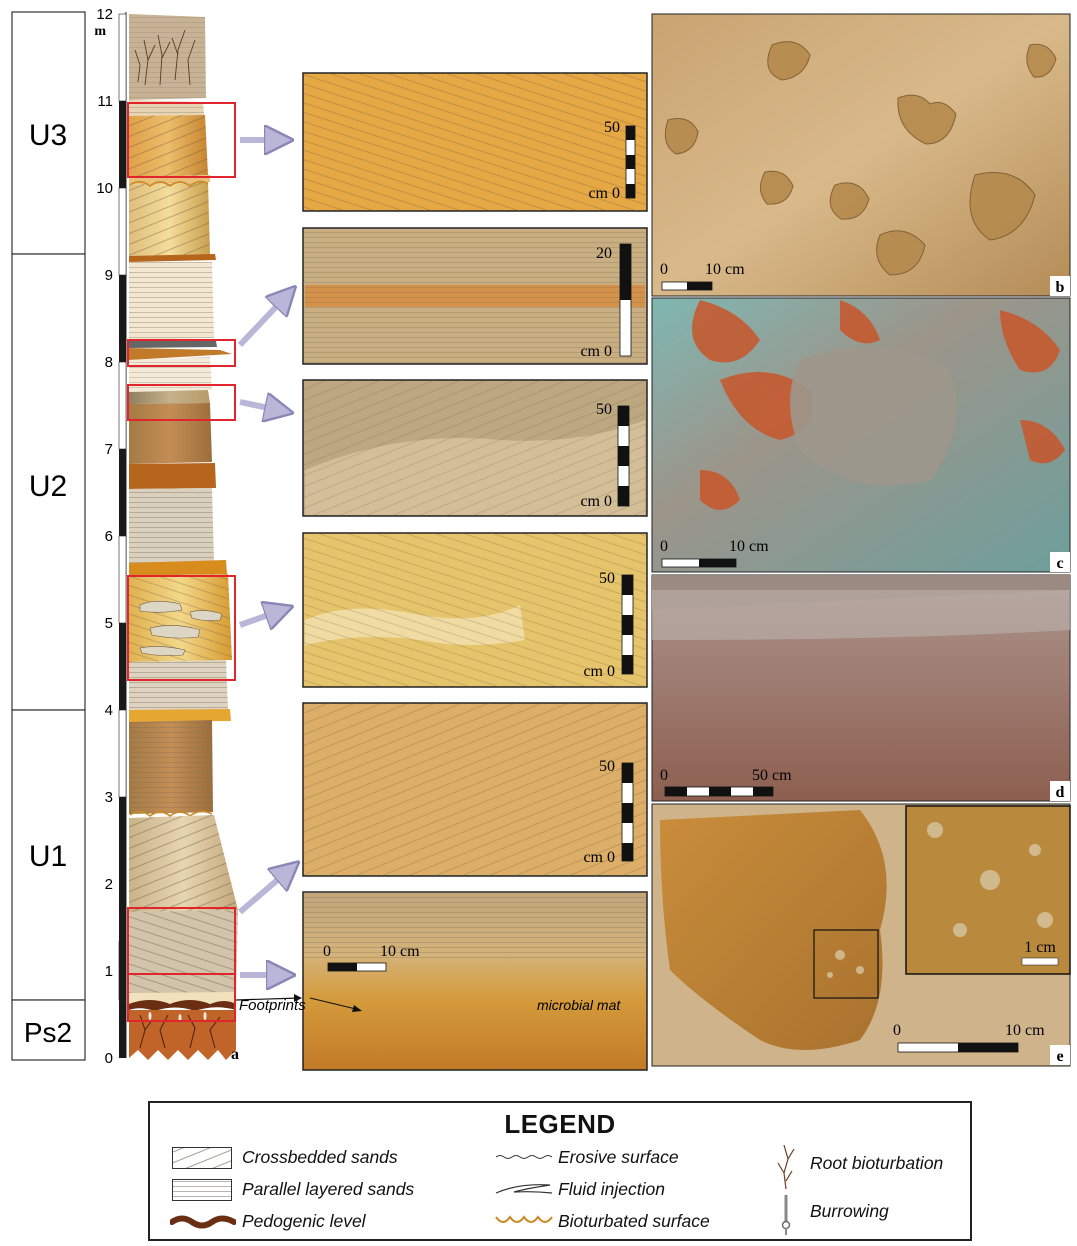 The width and height of the screenshot is (1077, 1246). What do you see at coordinates (560, 1124) in the screenshot?
I see `legend-title: LEGEND` at bounding box center [560, 1124].